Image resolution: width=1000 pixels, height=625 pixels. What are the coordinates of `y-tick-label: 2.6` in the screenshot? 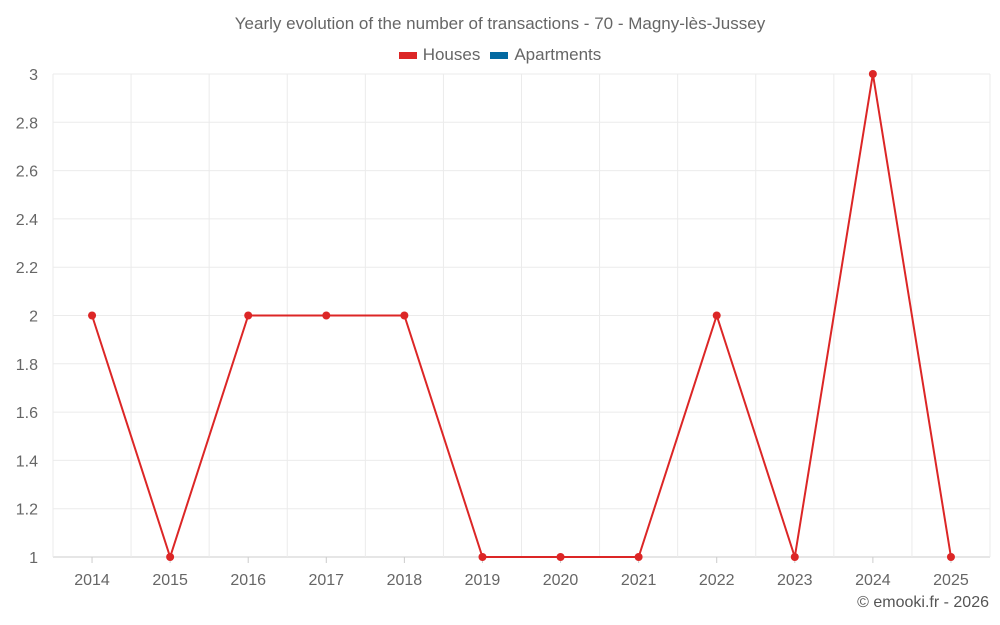 It's located at (27, 172).